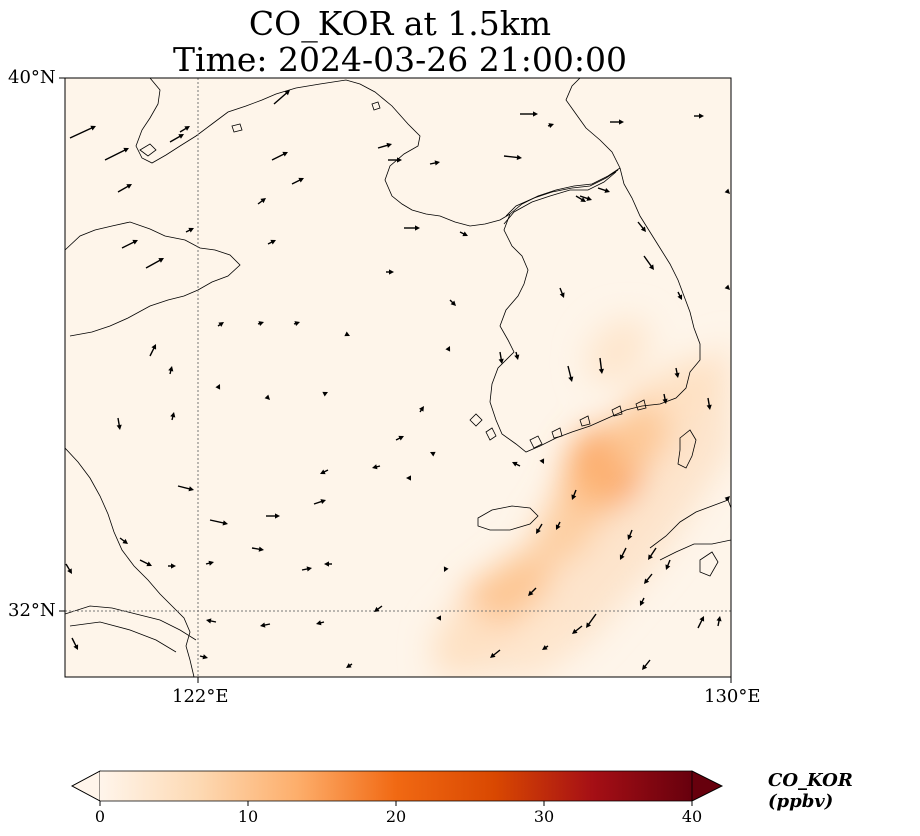 The height and width of the screenshot is (836, 920). Describe the element at coordinates (32, 77) in the screenshot. I see `lat-label-40n: 40°N` at that location.